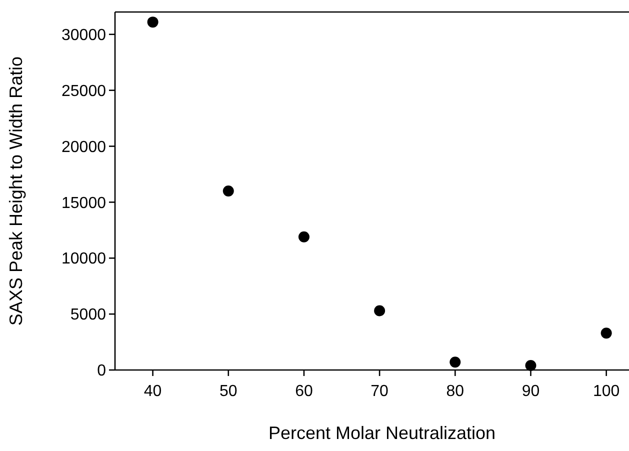 This screenshot has height=451, width=629. What do you see at coordinates (304, 391) in the screenshot?
I see `x-tick-label: 60` at bounding box center [304, 391].